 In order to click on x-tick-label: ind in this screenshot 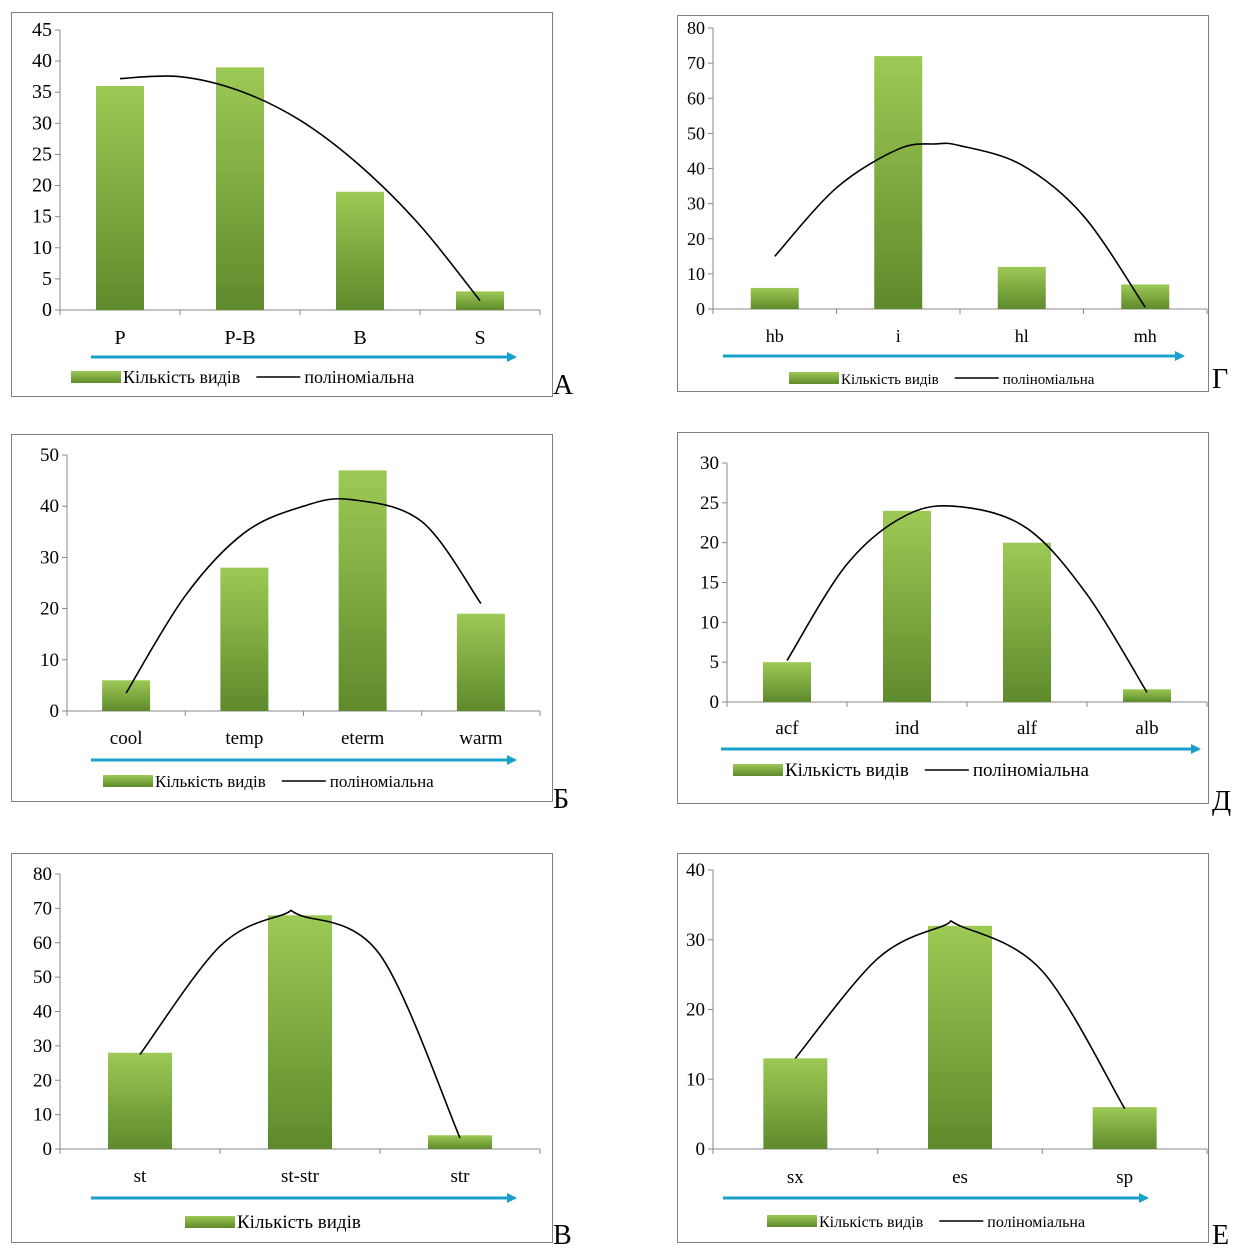, I will do `click(907, 728)`.